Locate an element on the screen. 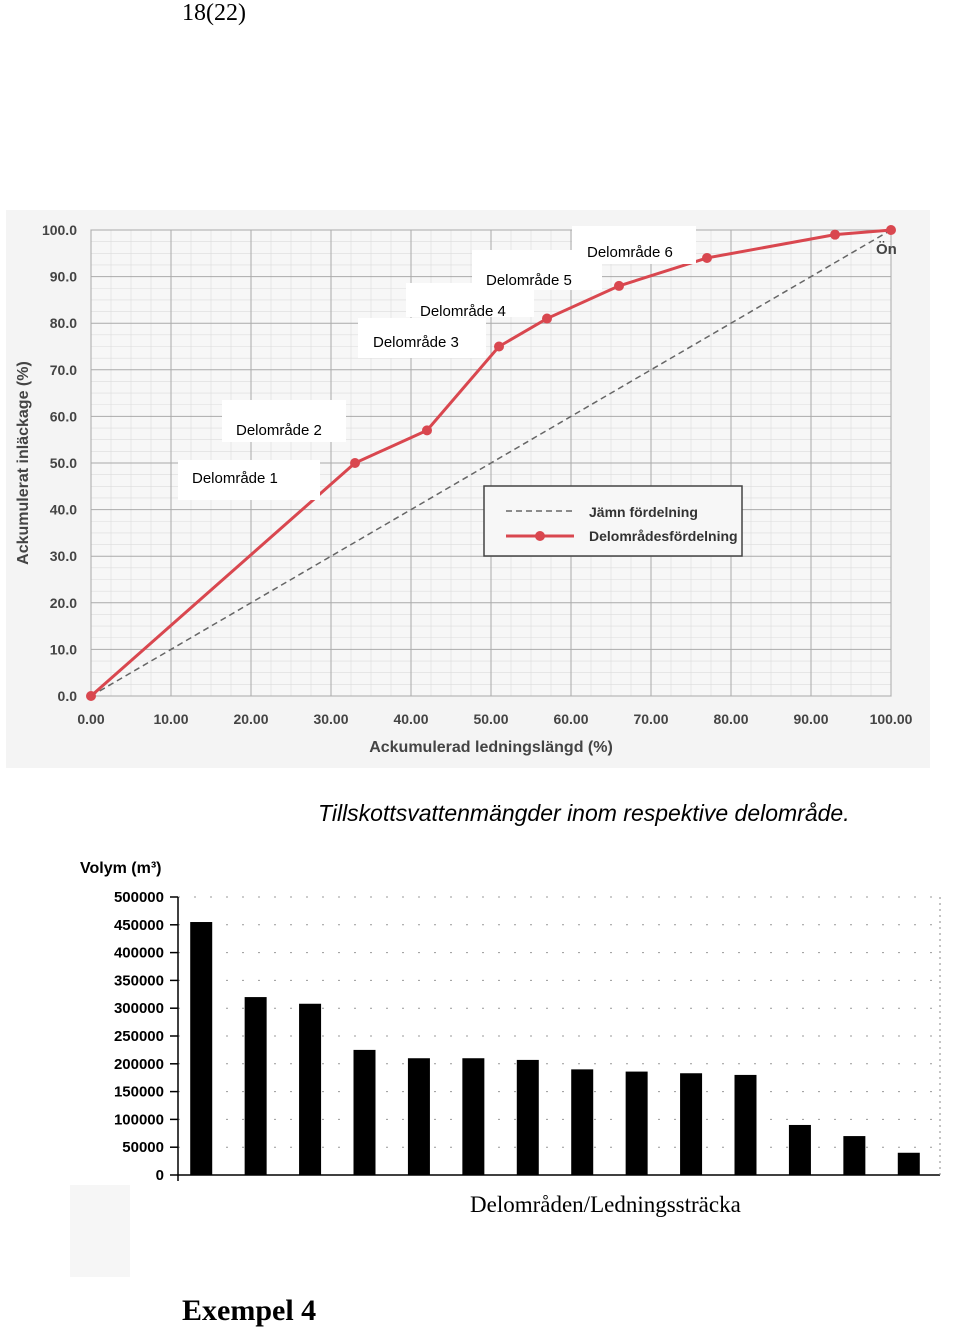  y-tick-label: 450000 is located at coordinates (139, 925).